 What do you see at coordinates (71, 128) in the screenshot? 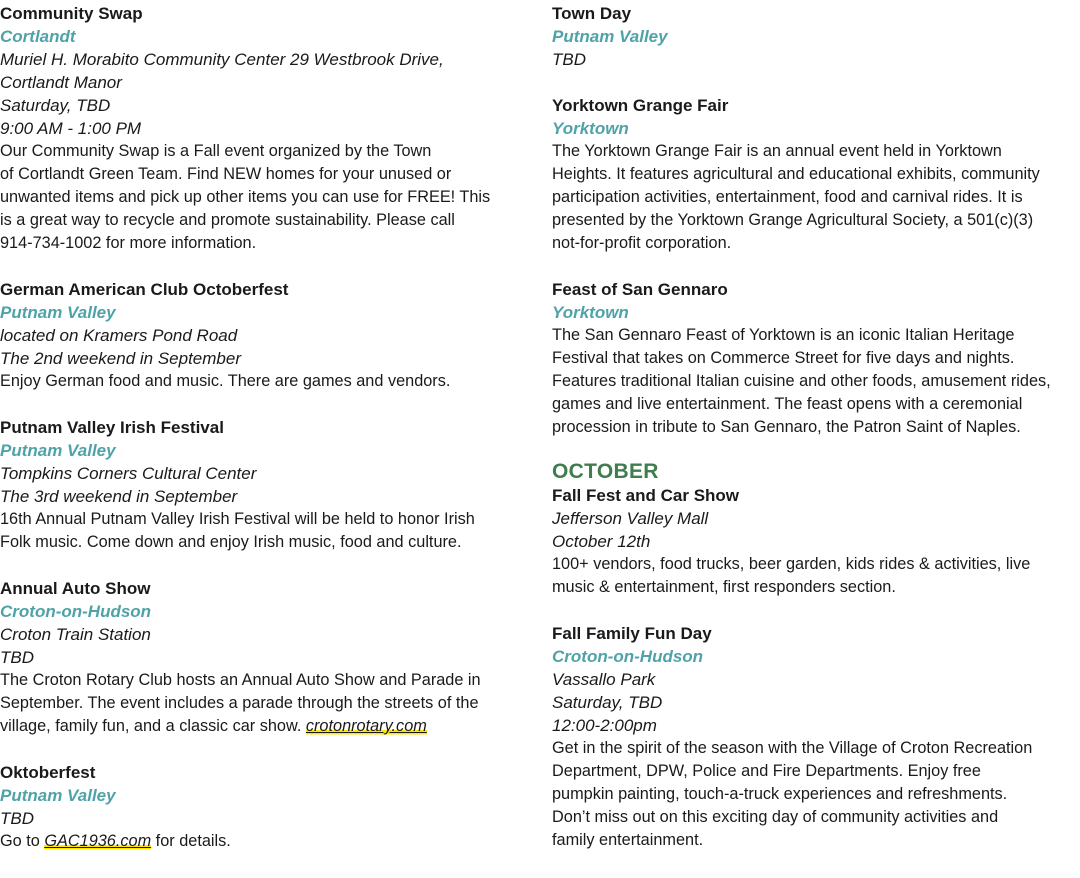
I see `event-time: 9:00 AM - 1:00 PM` at bounding box center [71, 128].